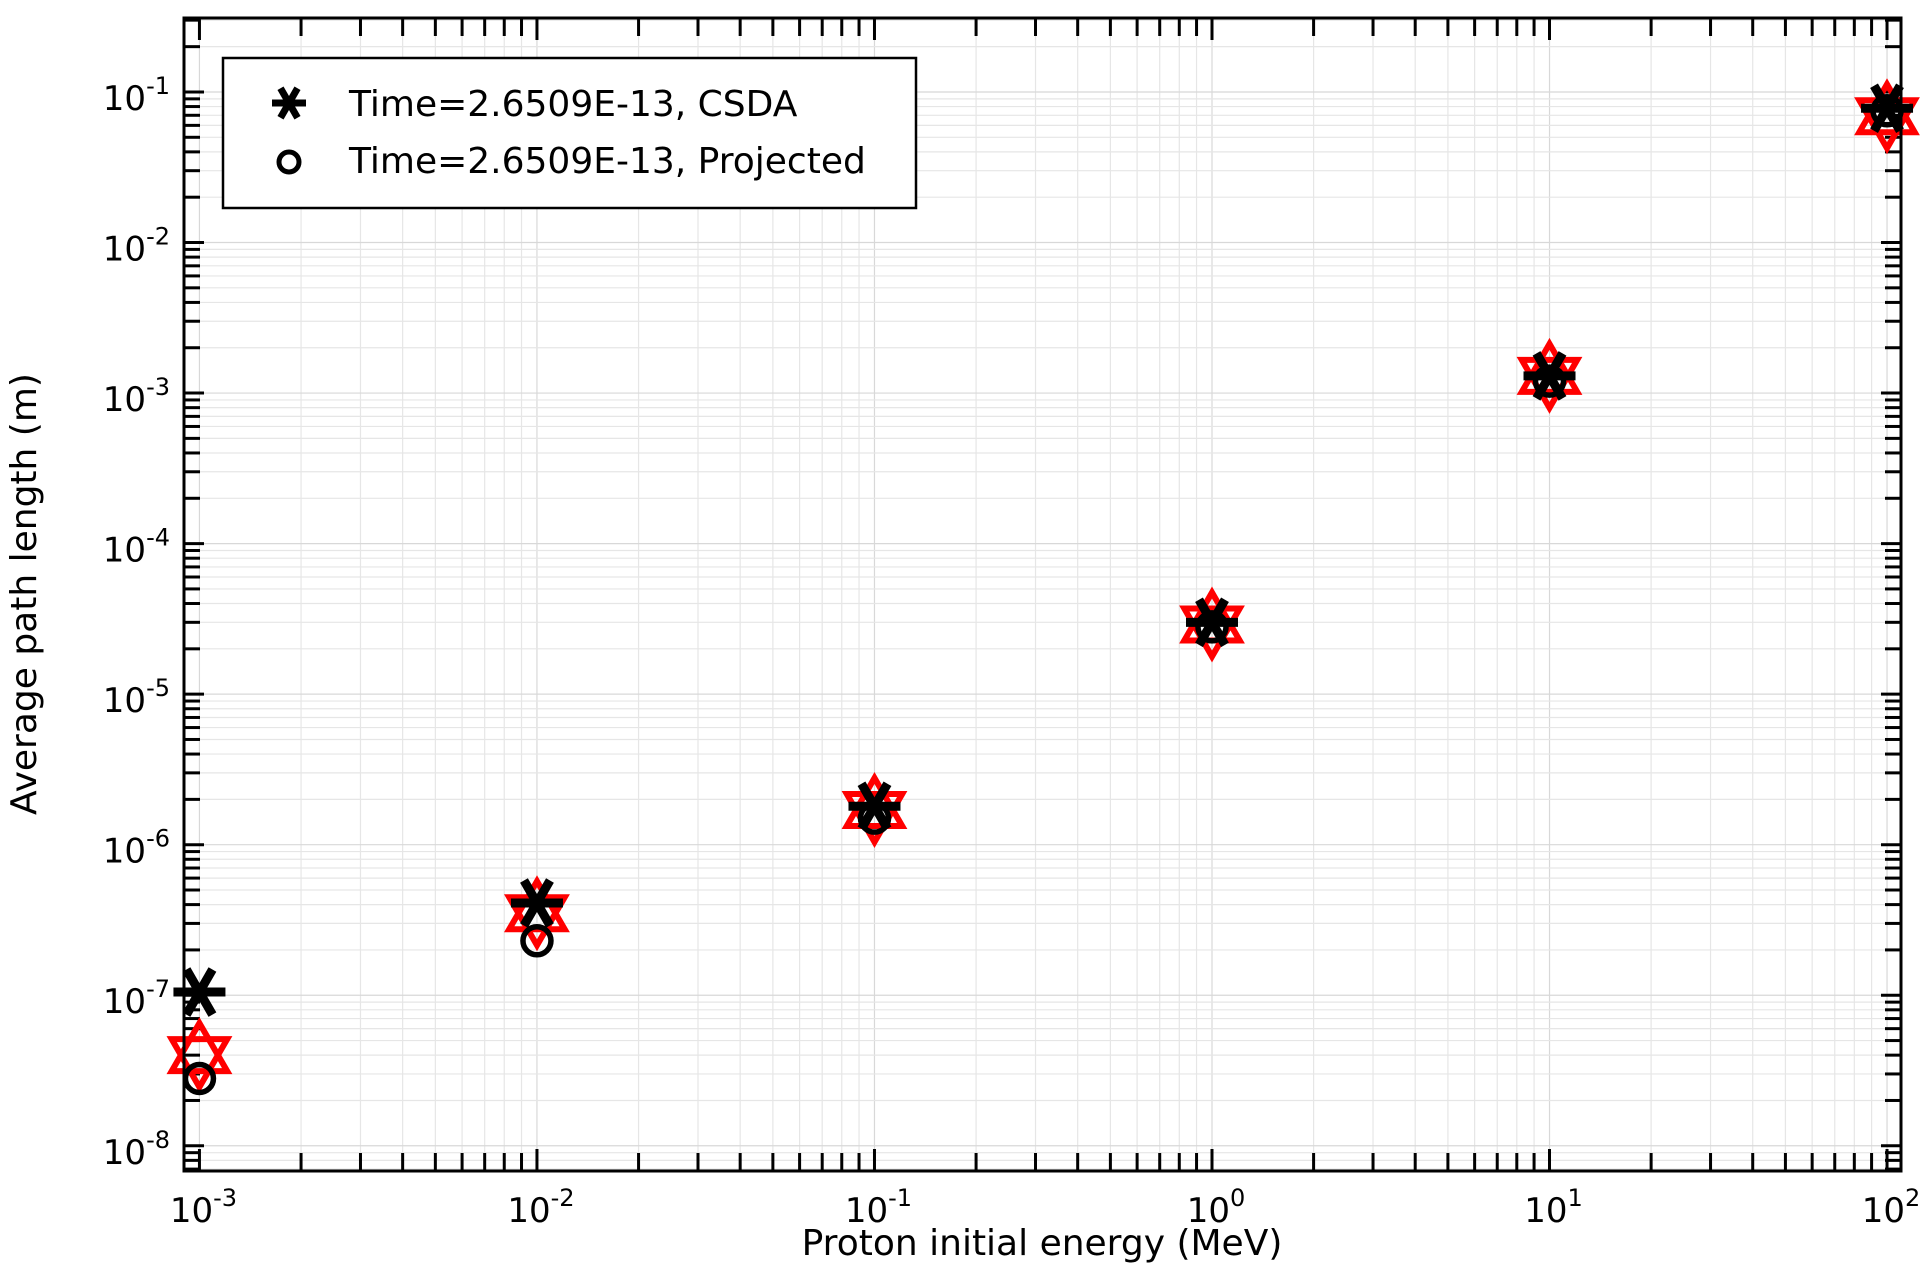 Image resolution: width=1921 pixels, height=1280 pixels. What do you see at coordinates (540, 1207) in the screenshot?
I see `x-tick-label: 10⁻²` at bounding box center [540, 1207].